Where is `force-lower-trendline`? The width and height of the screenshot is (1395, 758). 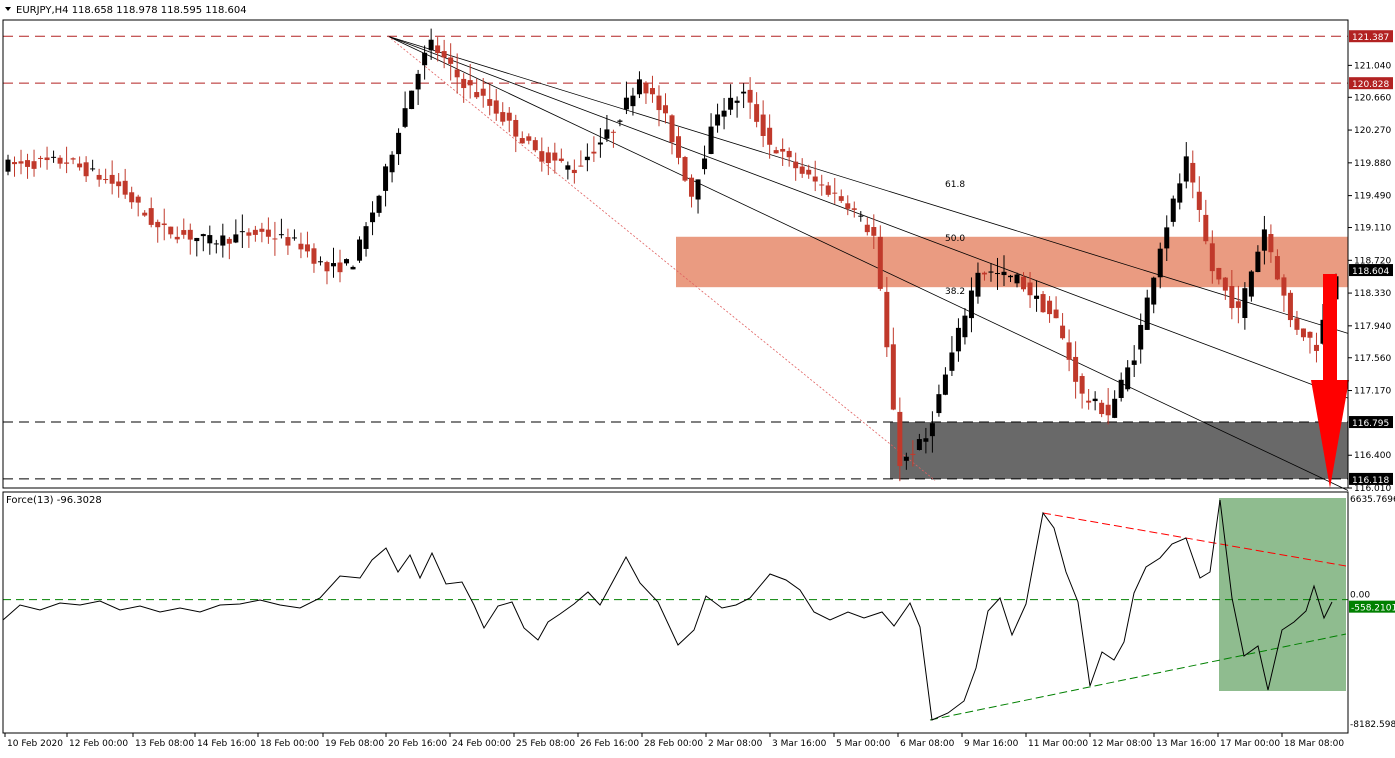
force-lower-trendline is located at coordinates (1138, 677).